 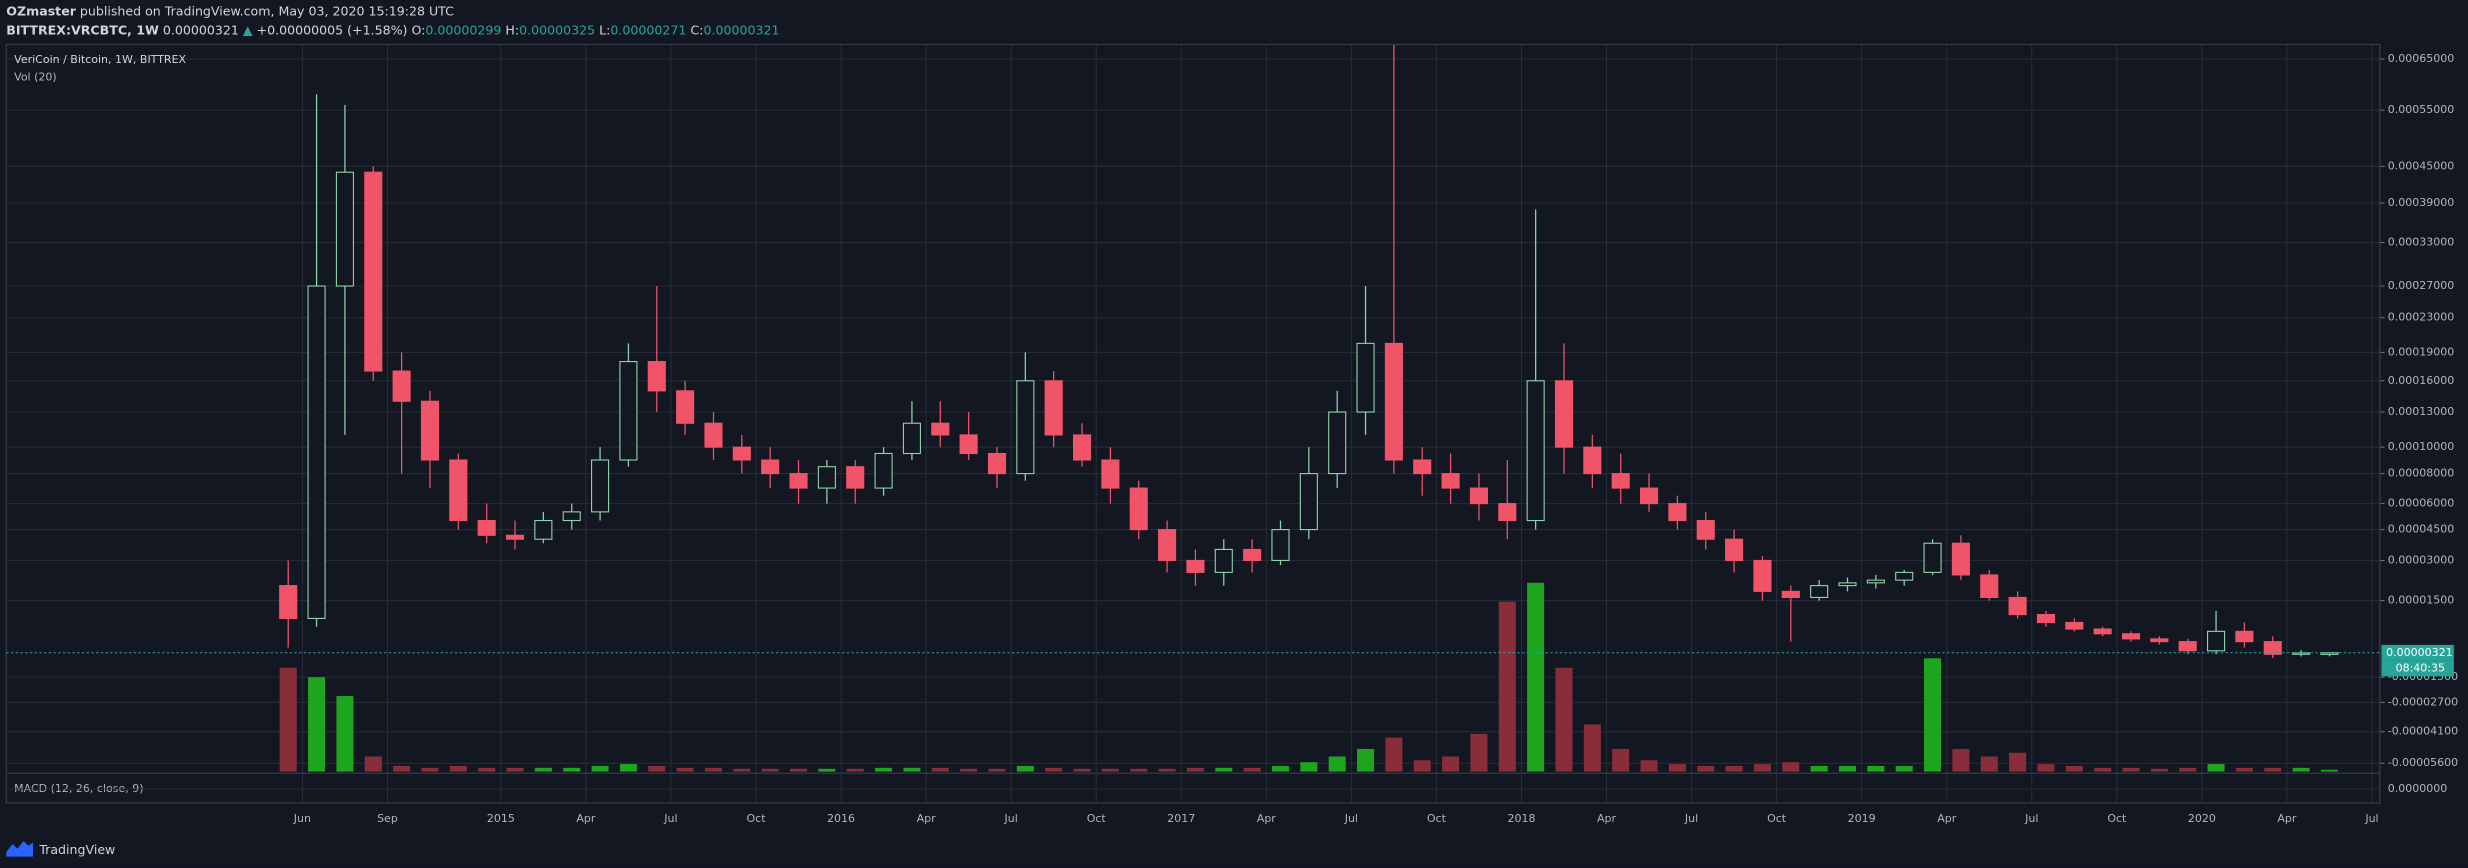 What do you see at coordinates (76, 849) in the screenshot?
I see `brand: TradingView` at bounding box center [76, 849].